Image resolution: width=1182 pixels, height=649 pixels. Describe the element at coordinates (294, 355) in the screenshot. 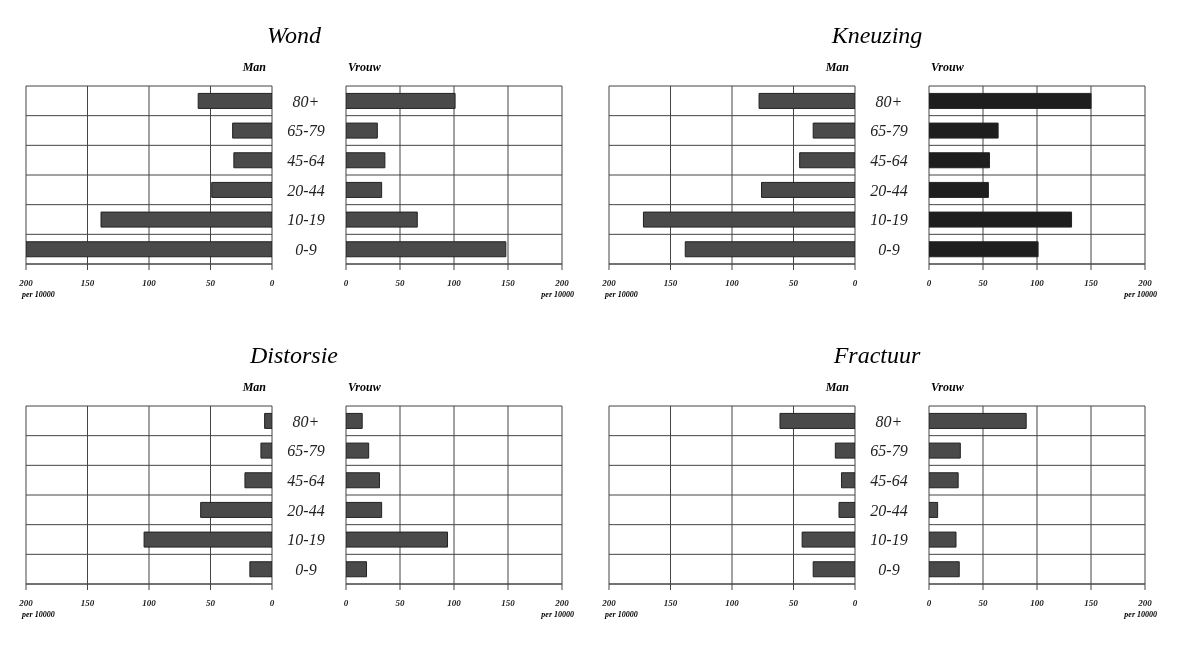

I see `chart-title: Distorsie` at that location.